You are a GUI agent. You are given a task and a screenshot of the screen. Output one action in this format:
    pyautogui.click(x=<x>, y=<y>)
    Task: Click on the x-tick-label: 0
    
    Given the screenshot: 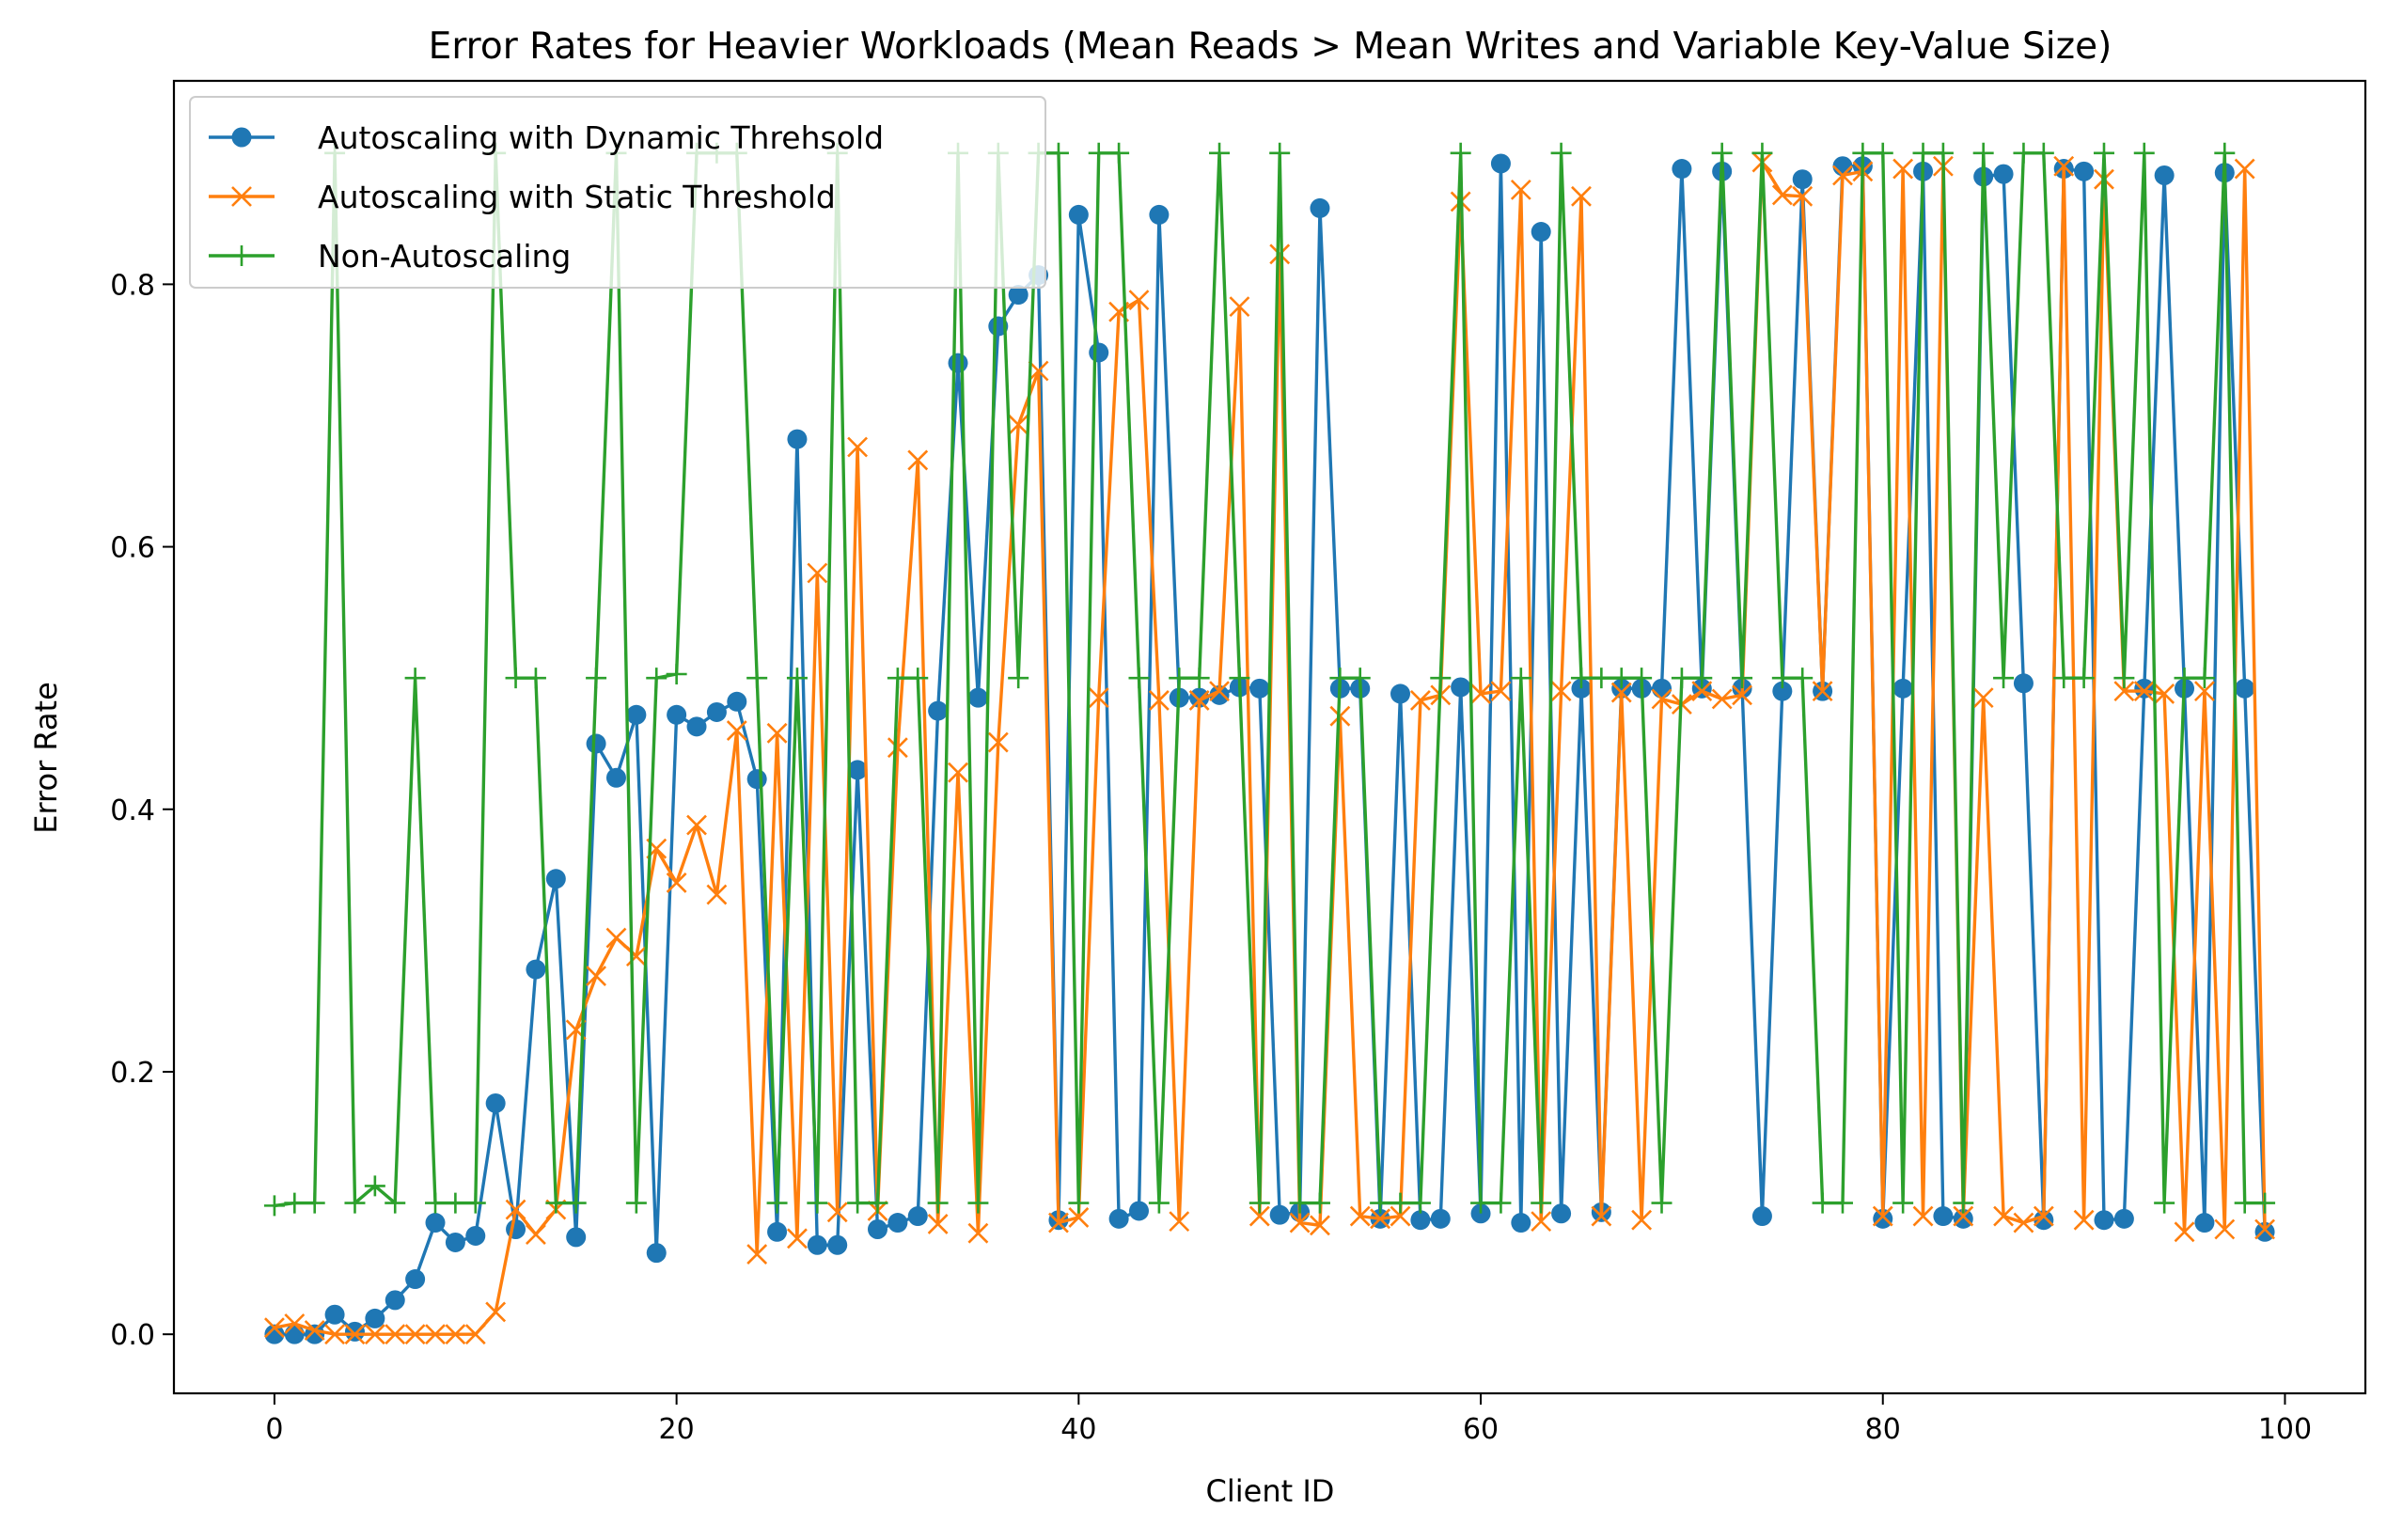 What is the action you would take?
    pyautogui.click(x=274, y=1429)
    